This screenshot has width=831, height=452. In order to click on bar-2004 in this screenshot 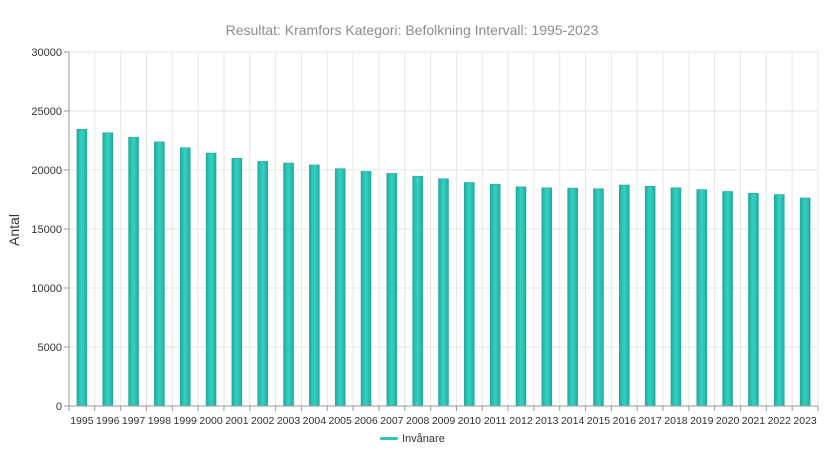, I will do `click(314, 285)`.